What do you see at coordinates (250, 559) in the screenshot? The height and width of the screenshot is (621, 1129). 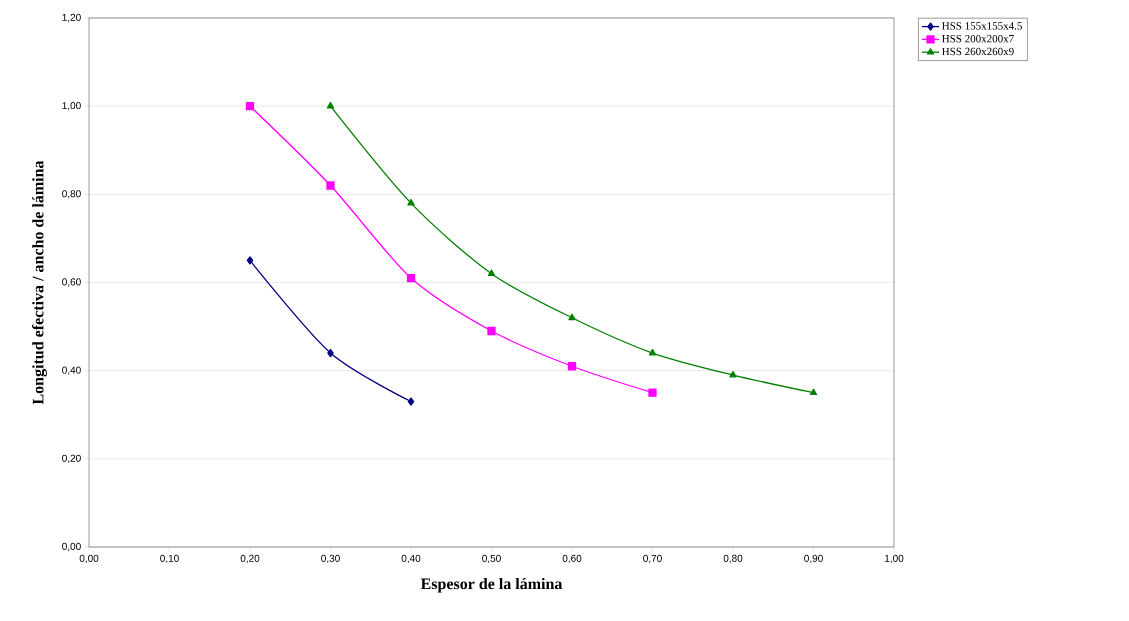 I see `x-tick-label: 0,20` at bounding box center [250, 559].